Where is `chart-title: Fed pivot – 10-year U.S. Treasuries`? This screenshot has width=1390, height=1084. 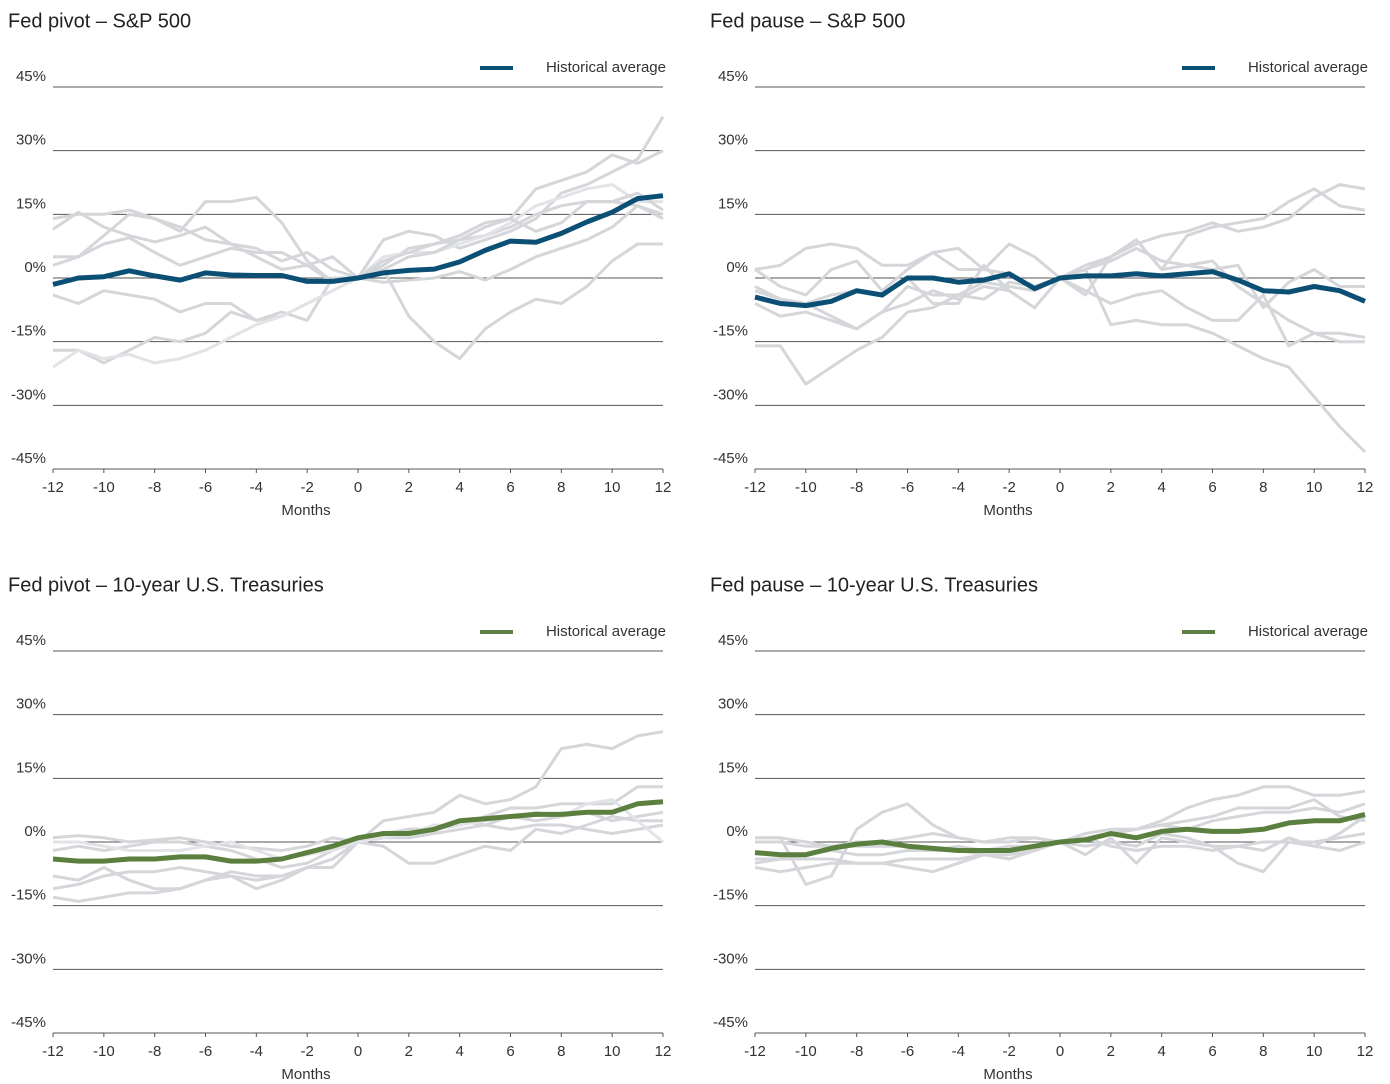 chart-title: Fed pivot – 10-year U.S. Treasuries is located at coordinates (166, 585).